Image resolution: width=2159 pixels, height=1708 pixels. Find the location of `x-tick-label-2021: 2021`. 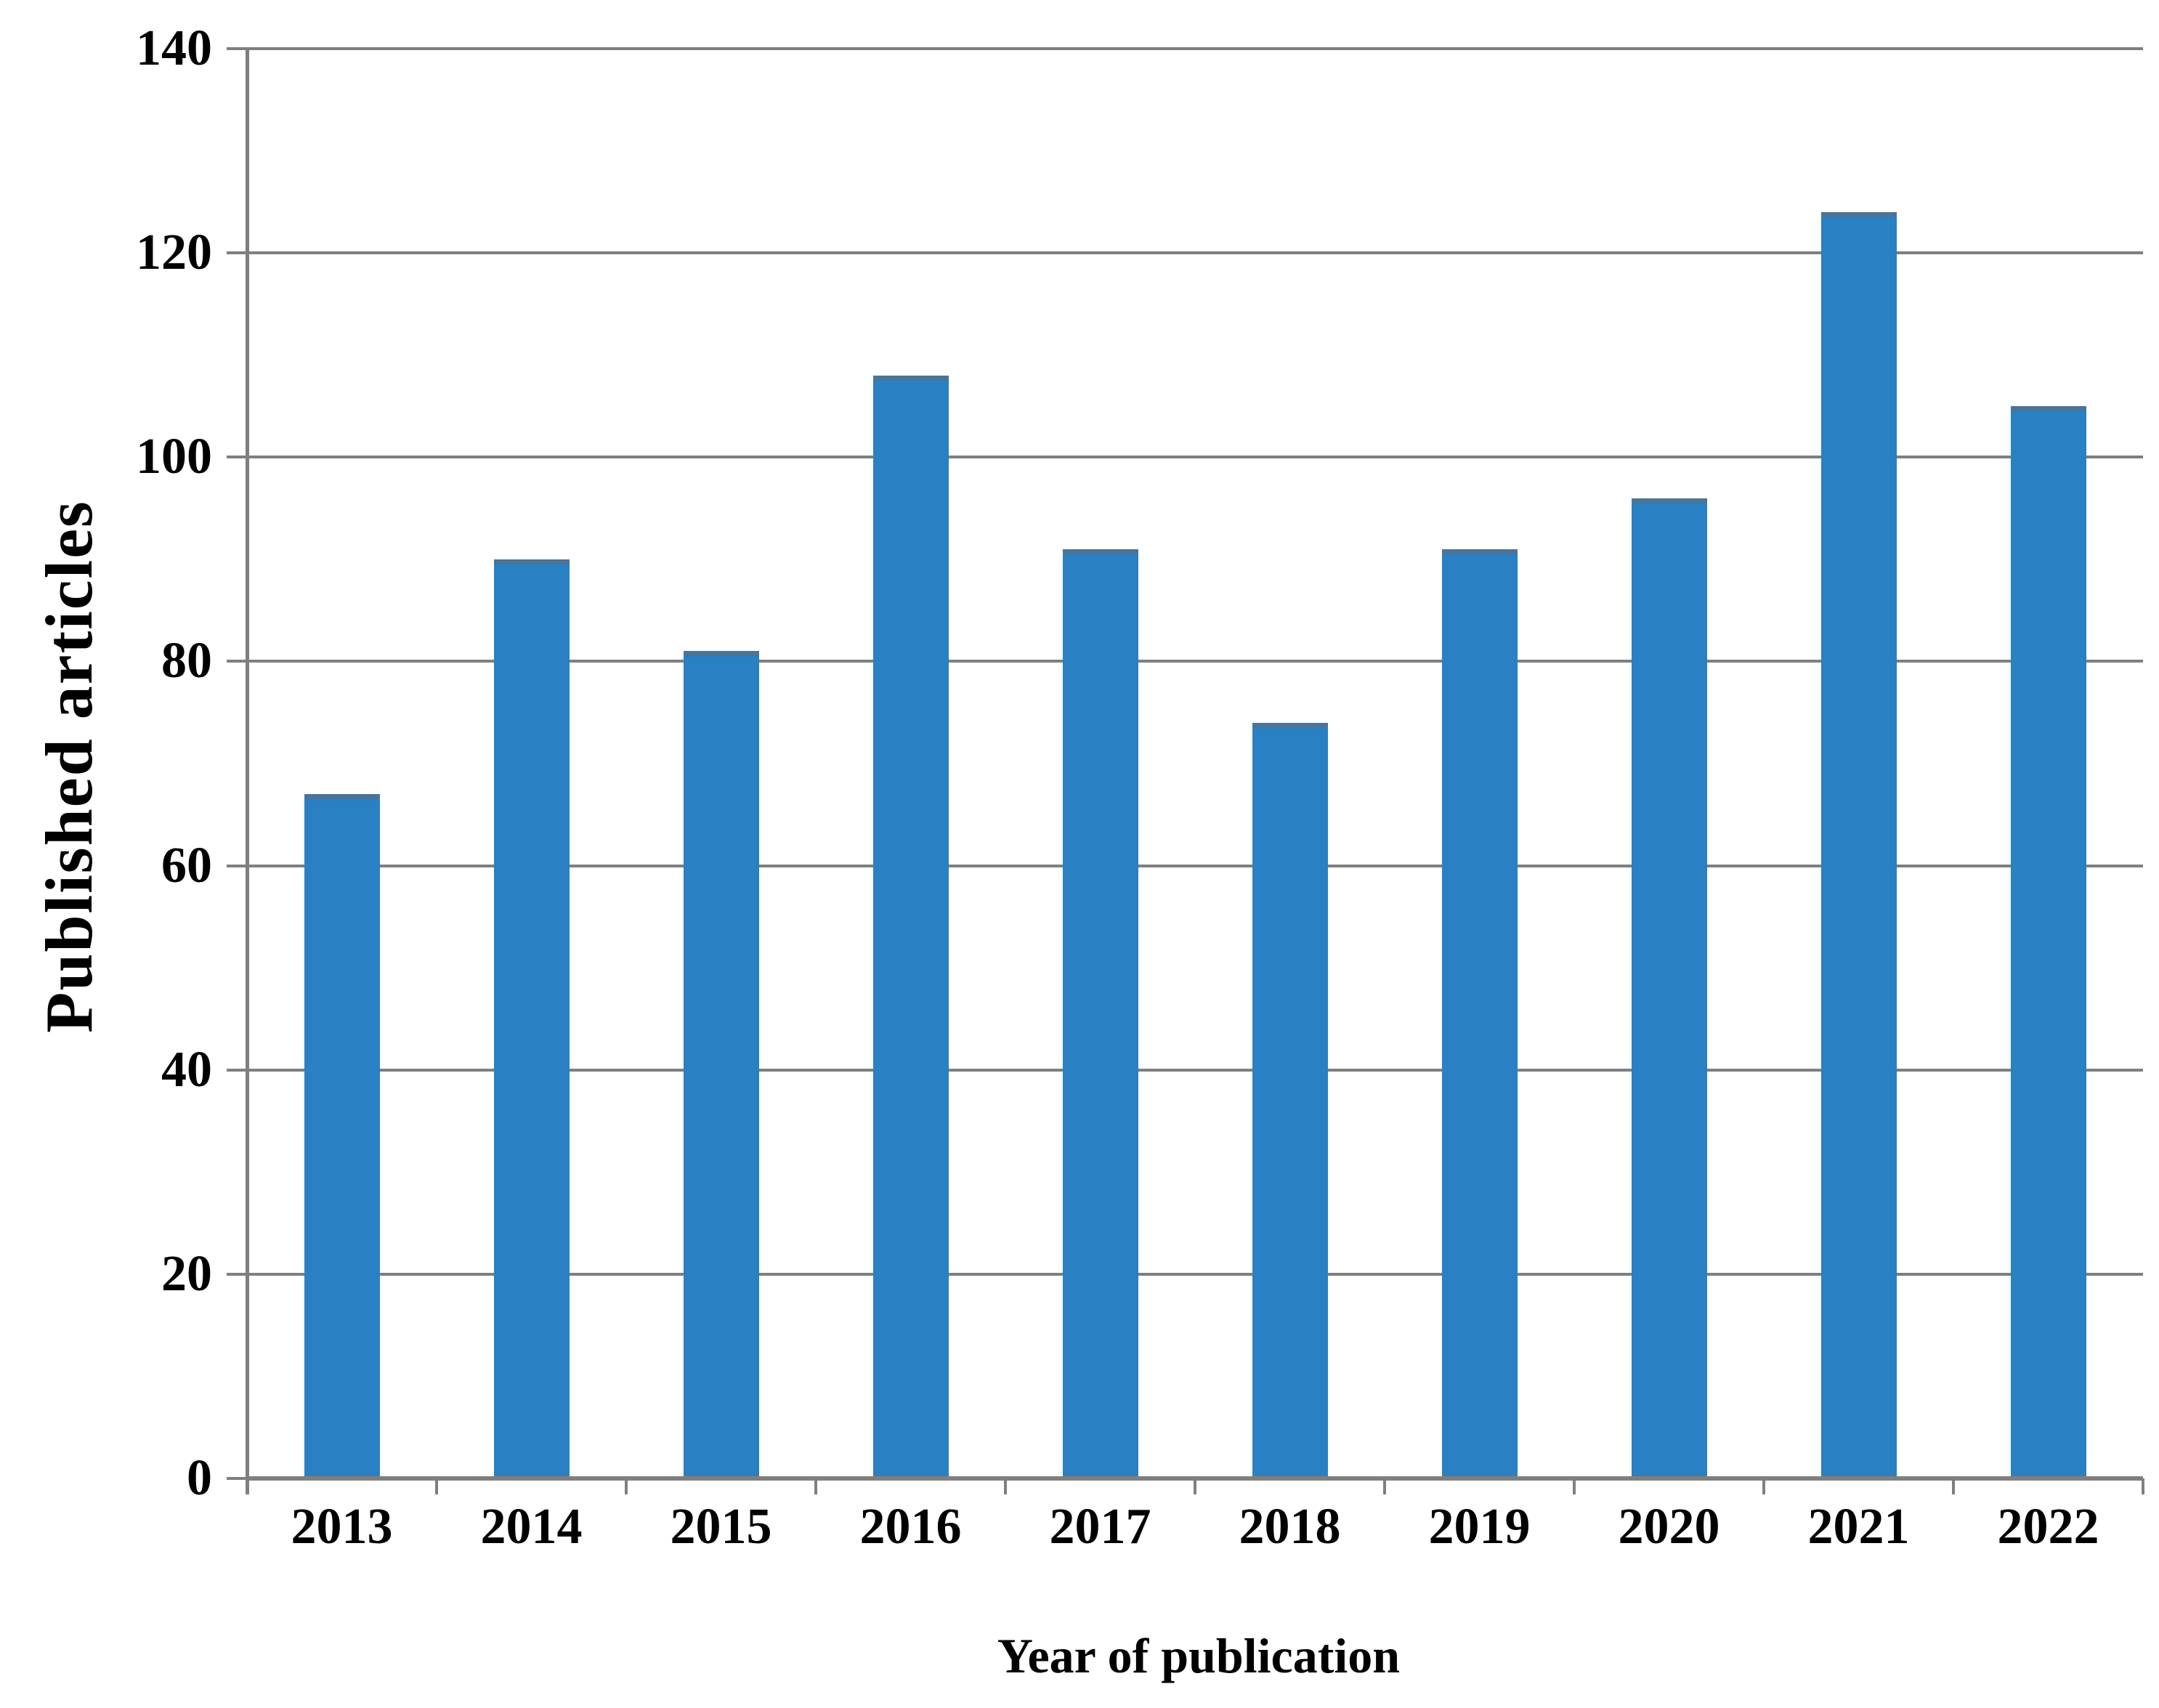

x-tick-label-2021: 2021 is located at coordinates (1859, 1527).